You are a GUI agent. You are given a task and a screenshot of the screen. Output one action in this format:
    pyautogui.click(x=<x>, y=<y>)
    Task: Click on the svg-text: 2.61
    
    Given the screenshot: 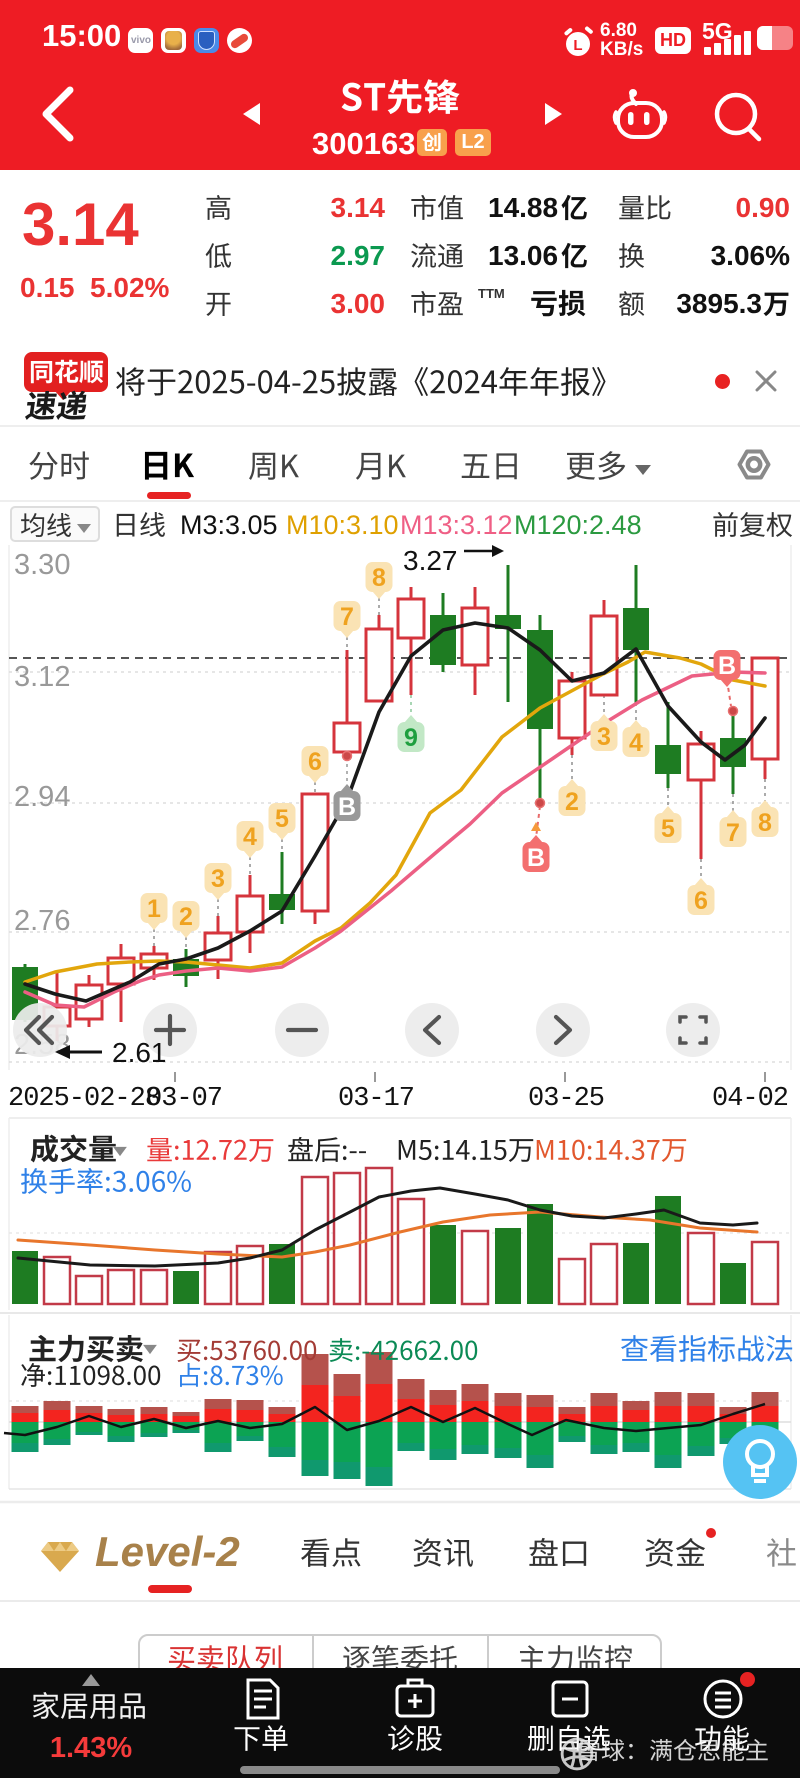 What is the action you would take?
    pyautogui.click(x=139, y=1052)
    